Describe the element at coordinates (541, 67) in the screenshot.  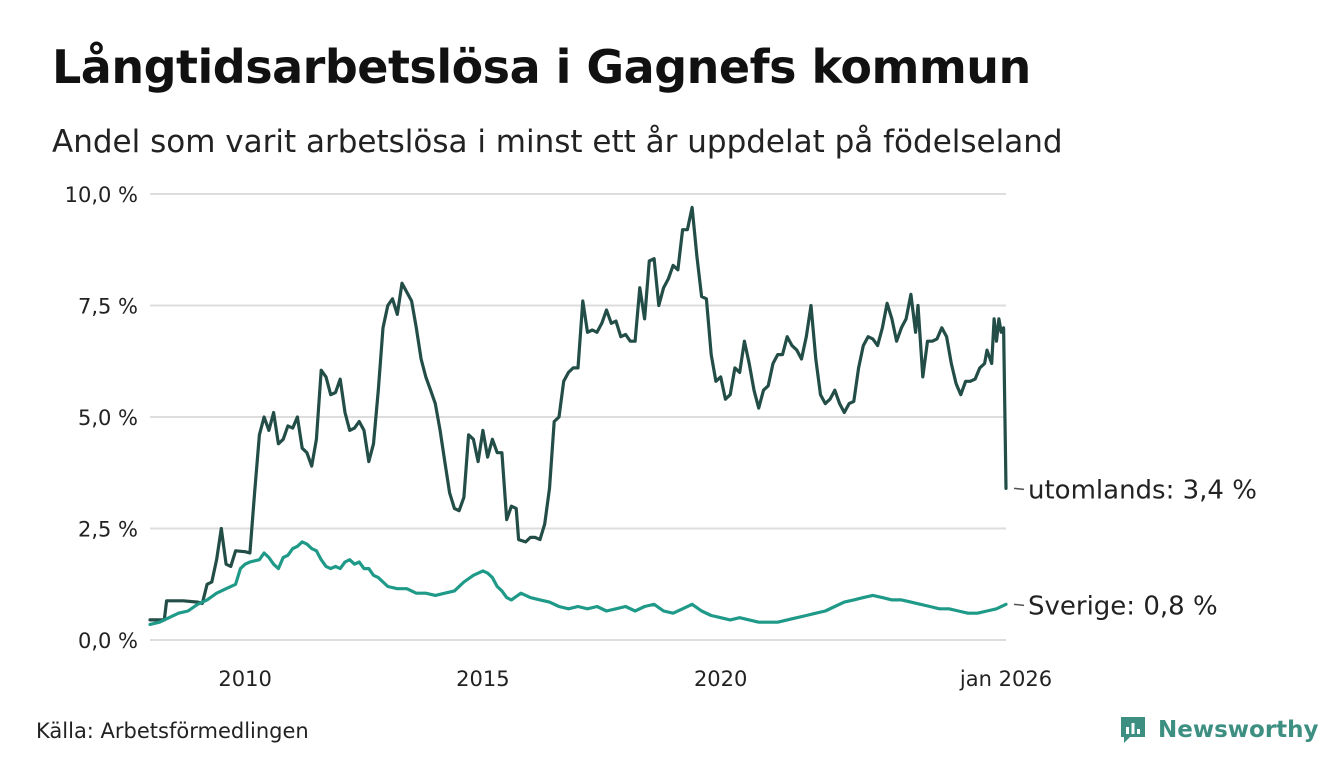
I see `chart-title: Långtidsarbetslösa i Gagnefs kommun` at that location.